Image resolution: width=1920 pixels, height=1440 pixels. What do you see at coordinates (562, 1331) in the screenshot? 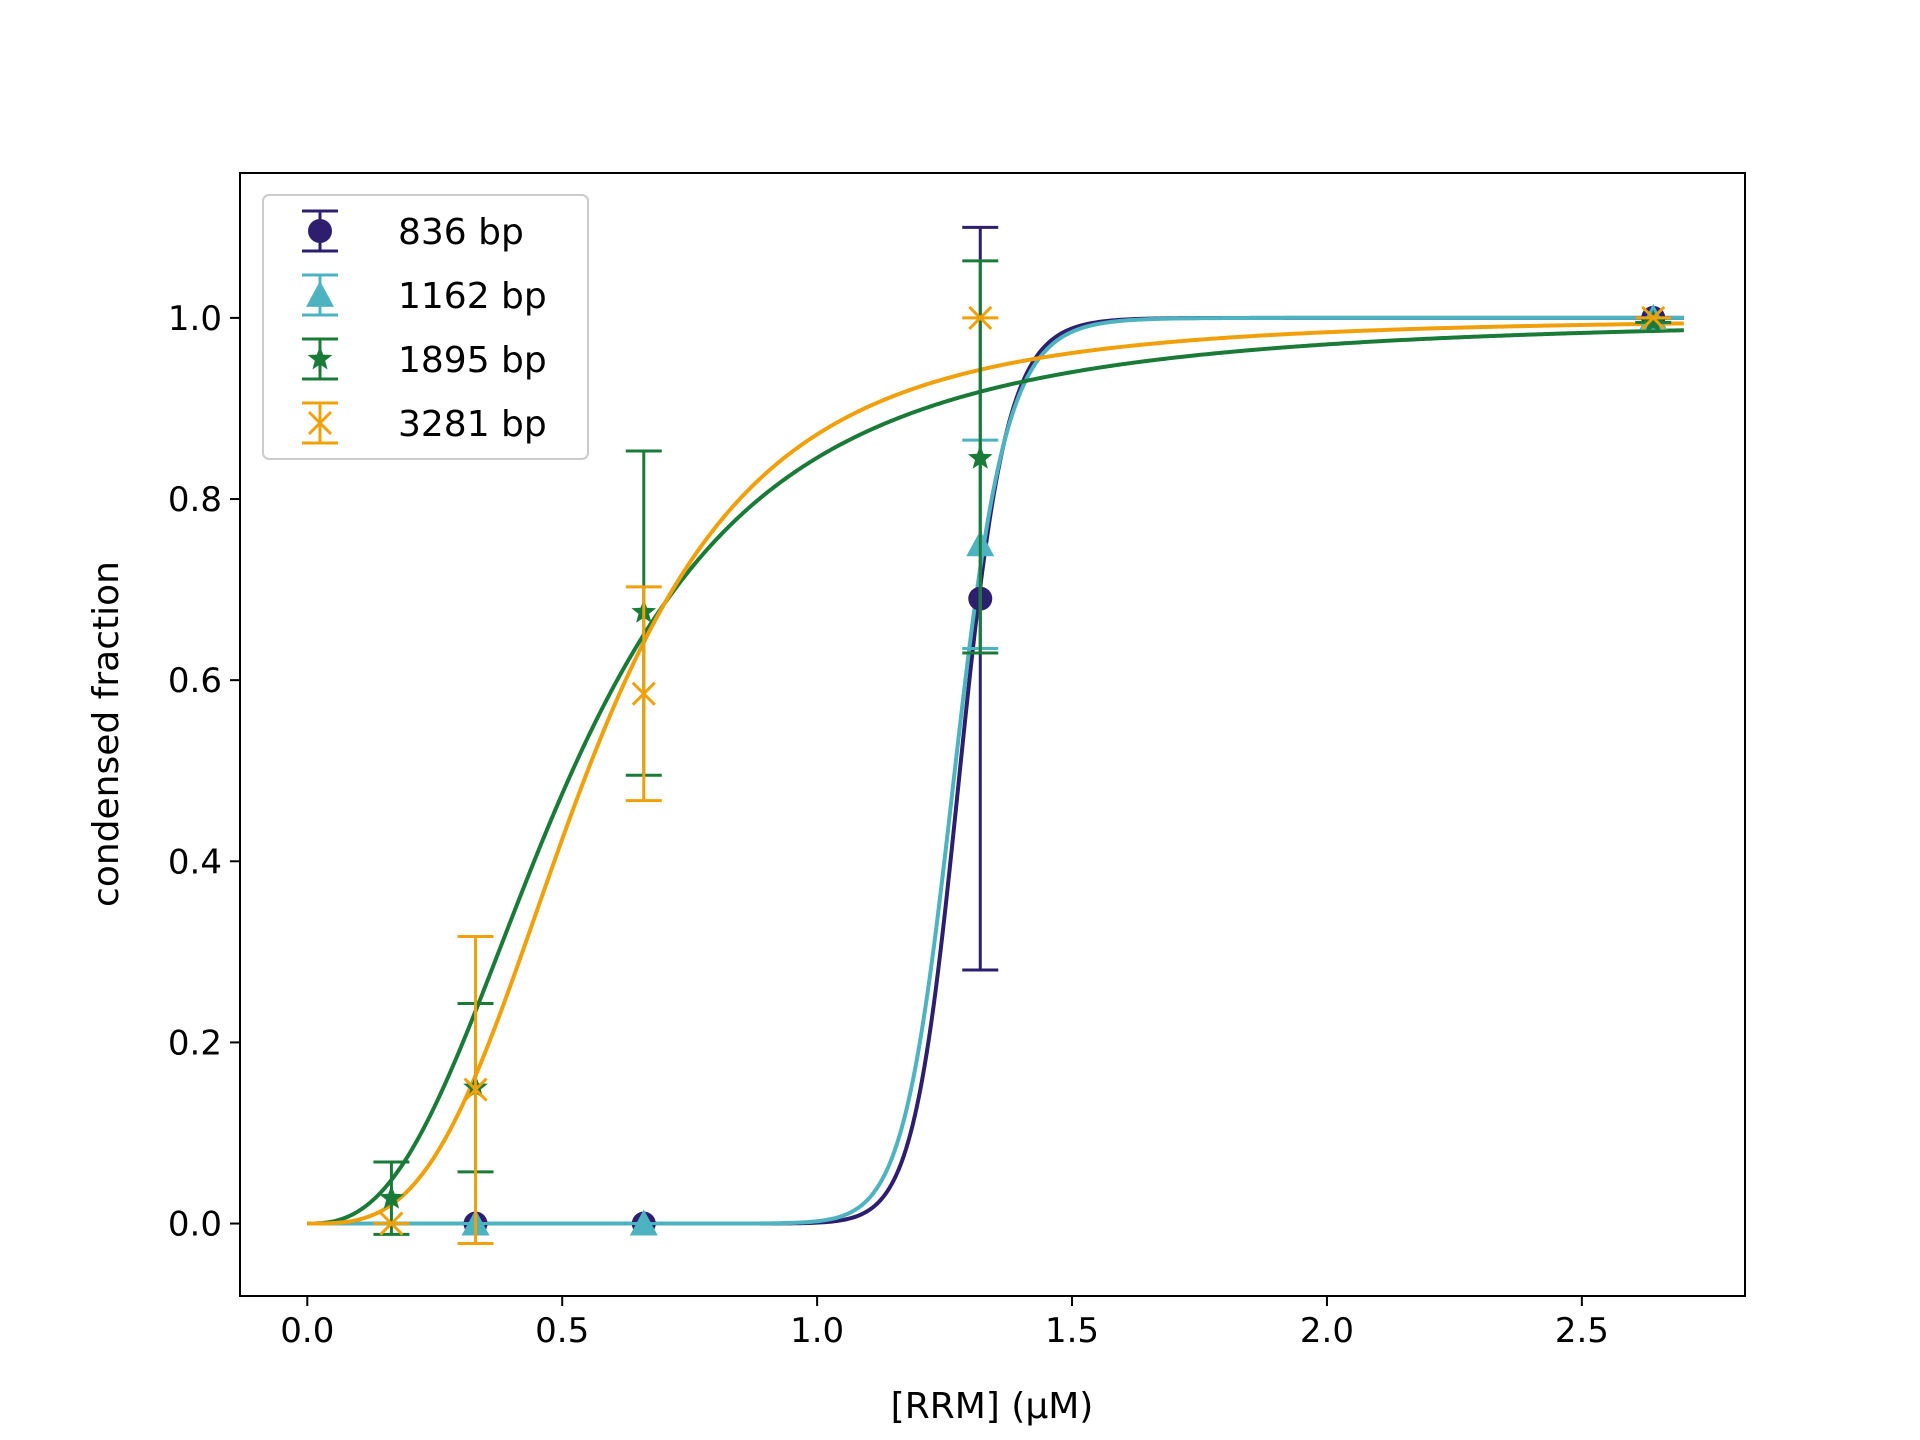
I see `x-tick-label: 0.5` at bounding box center [562, 1331].